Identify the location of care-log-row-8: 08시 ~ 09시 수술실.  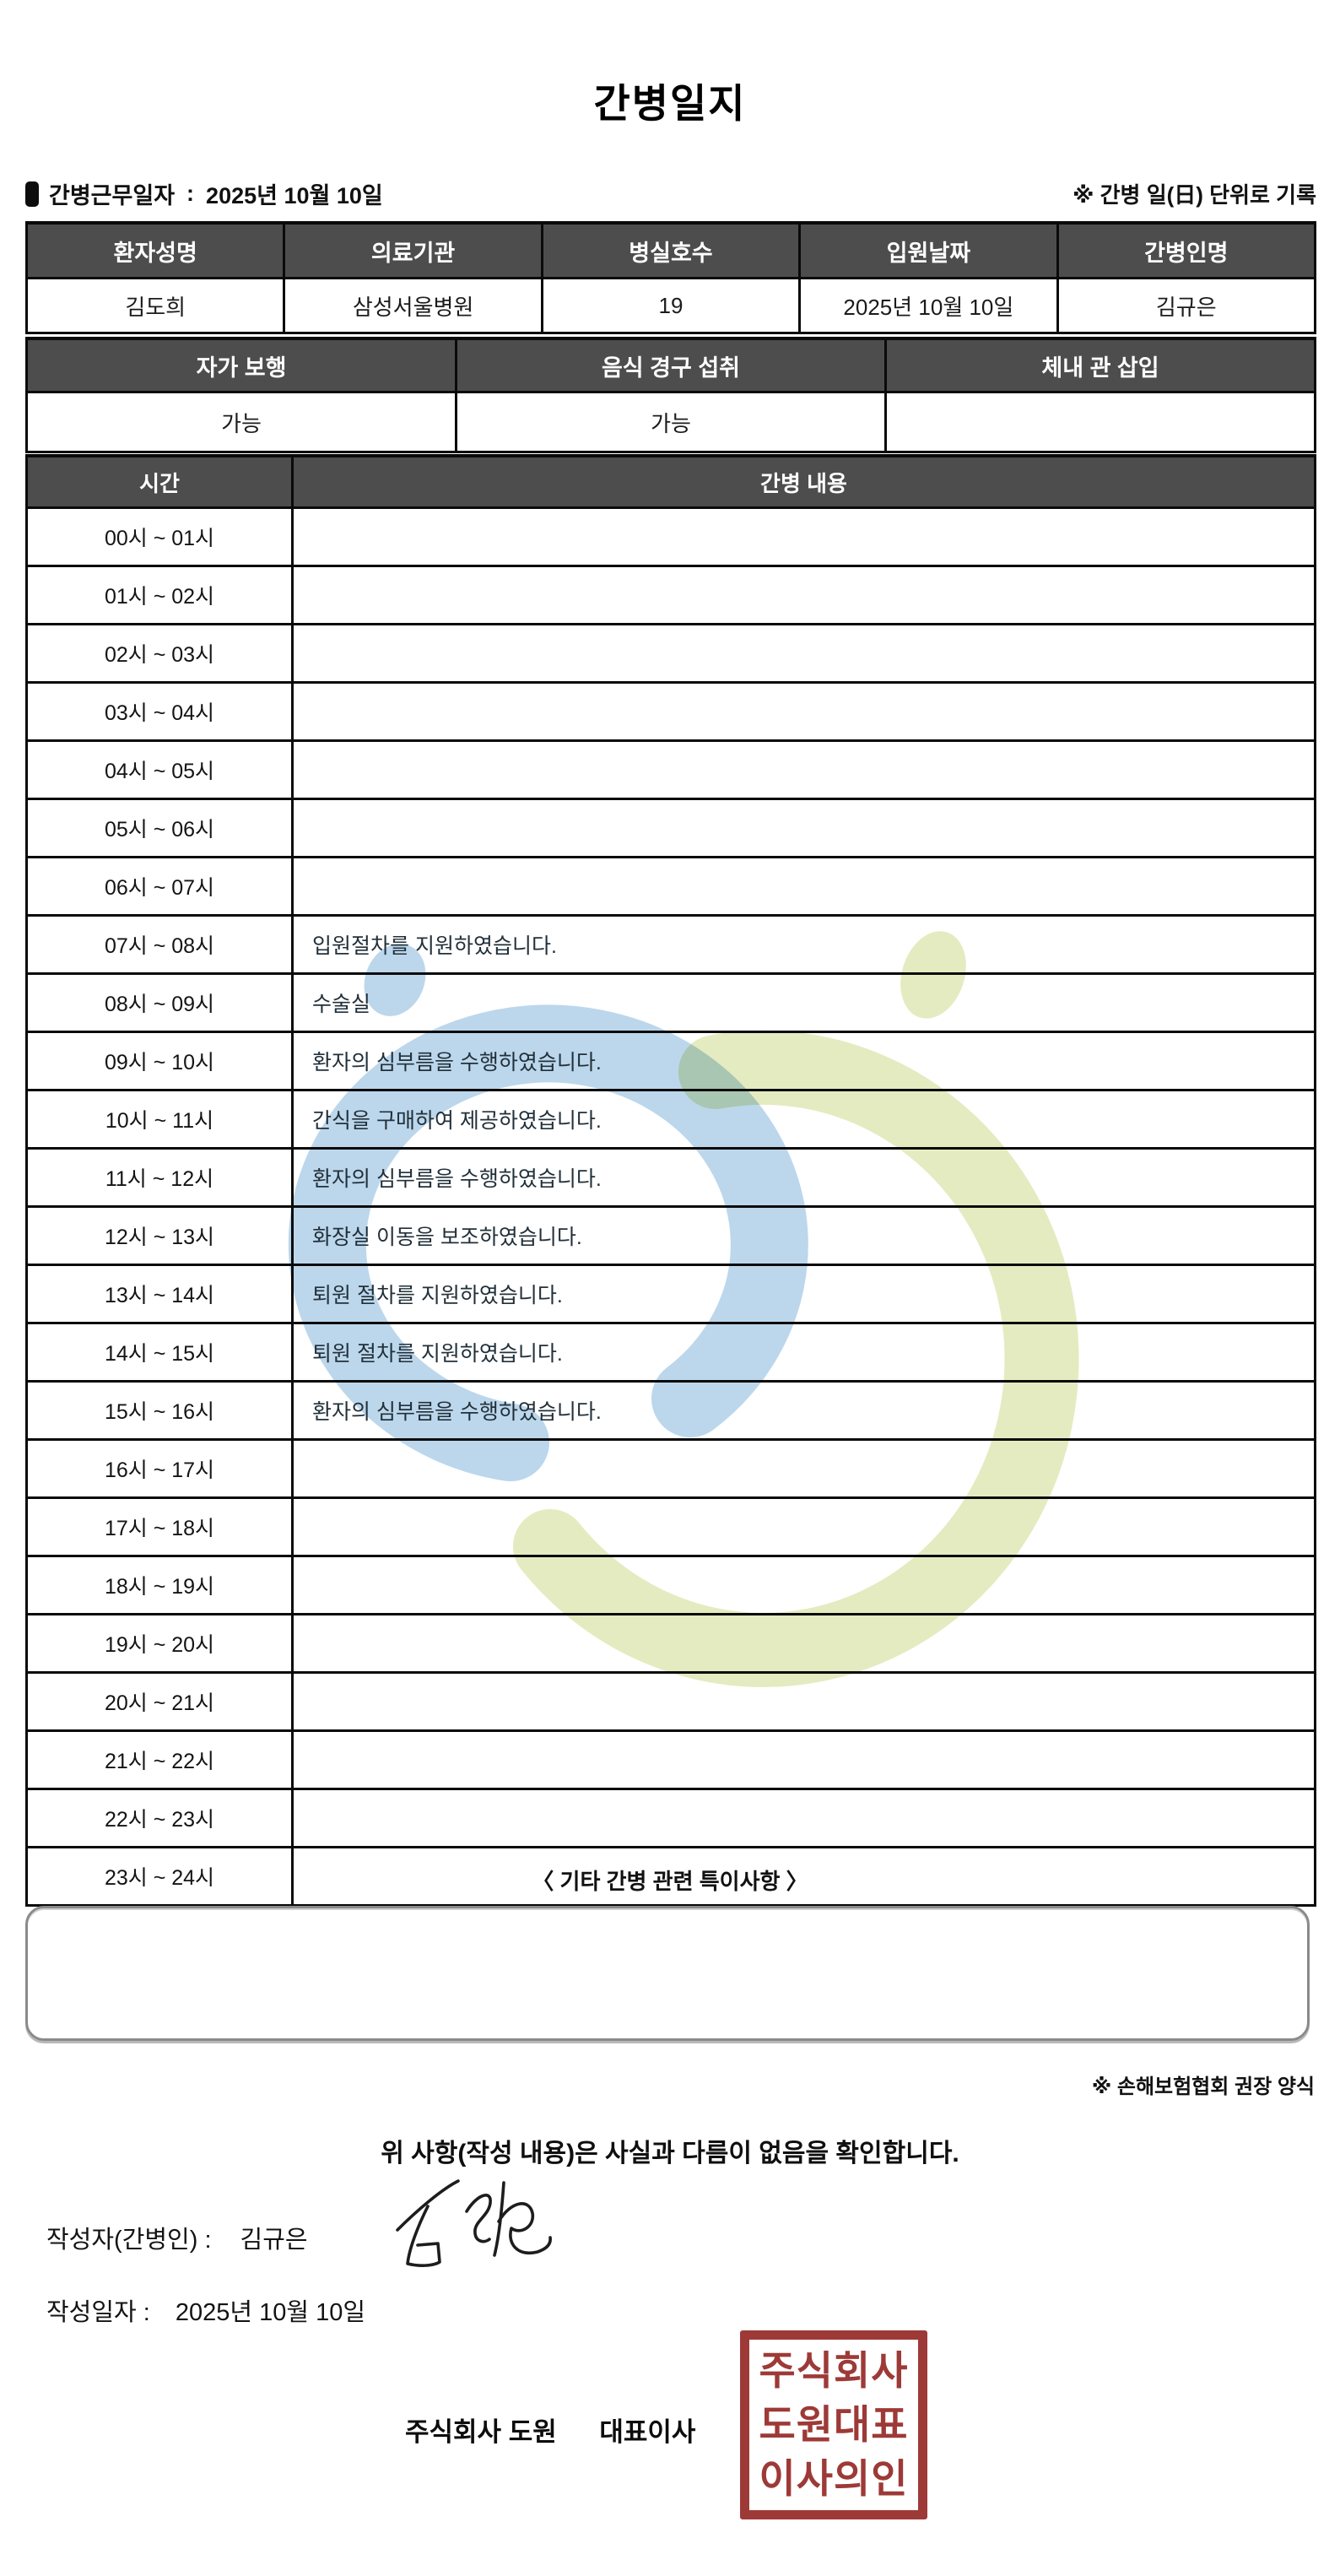
(670, 1002).